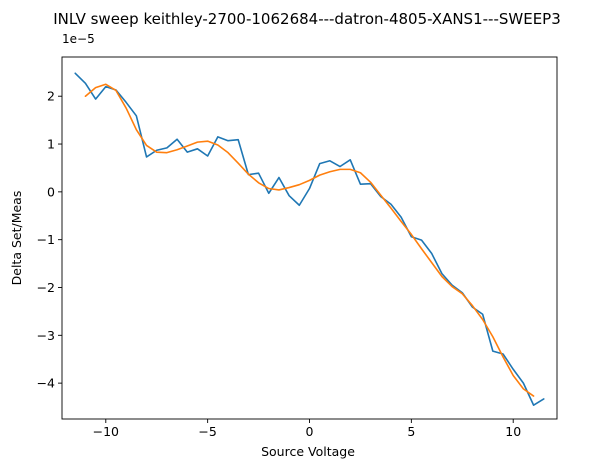  I want to click on y-tick-label: −3, so click(46, 335).